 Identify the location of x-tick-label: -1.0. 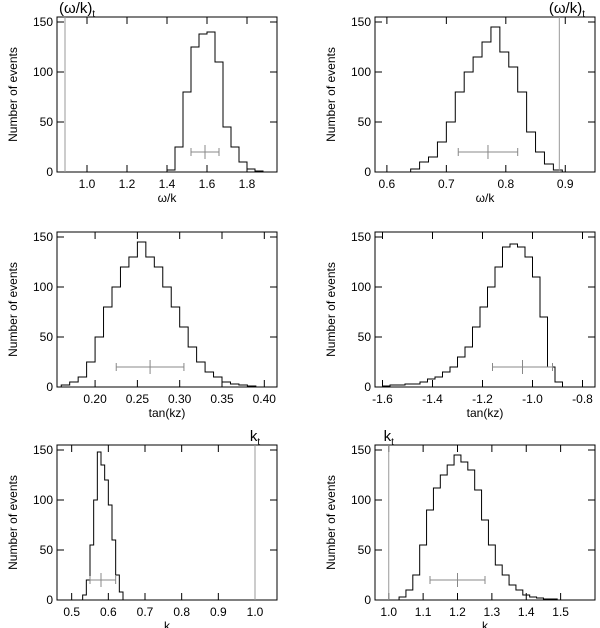
(532, 399).